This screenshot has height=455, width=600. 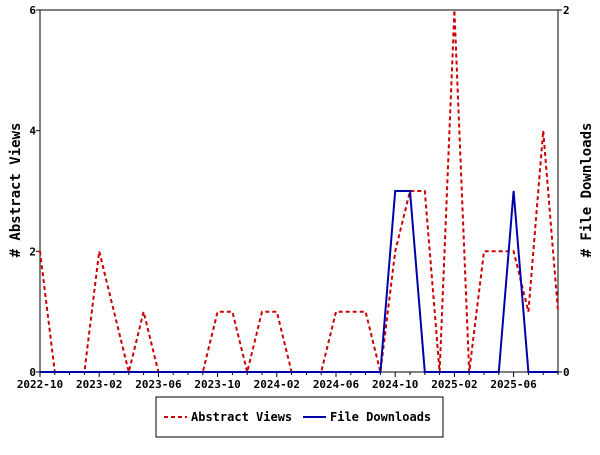 I want to click on x-tick-label: 2023-02, so click(x=99, y=384).